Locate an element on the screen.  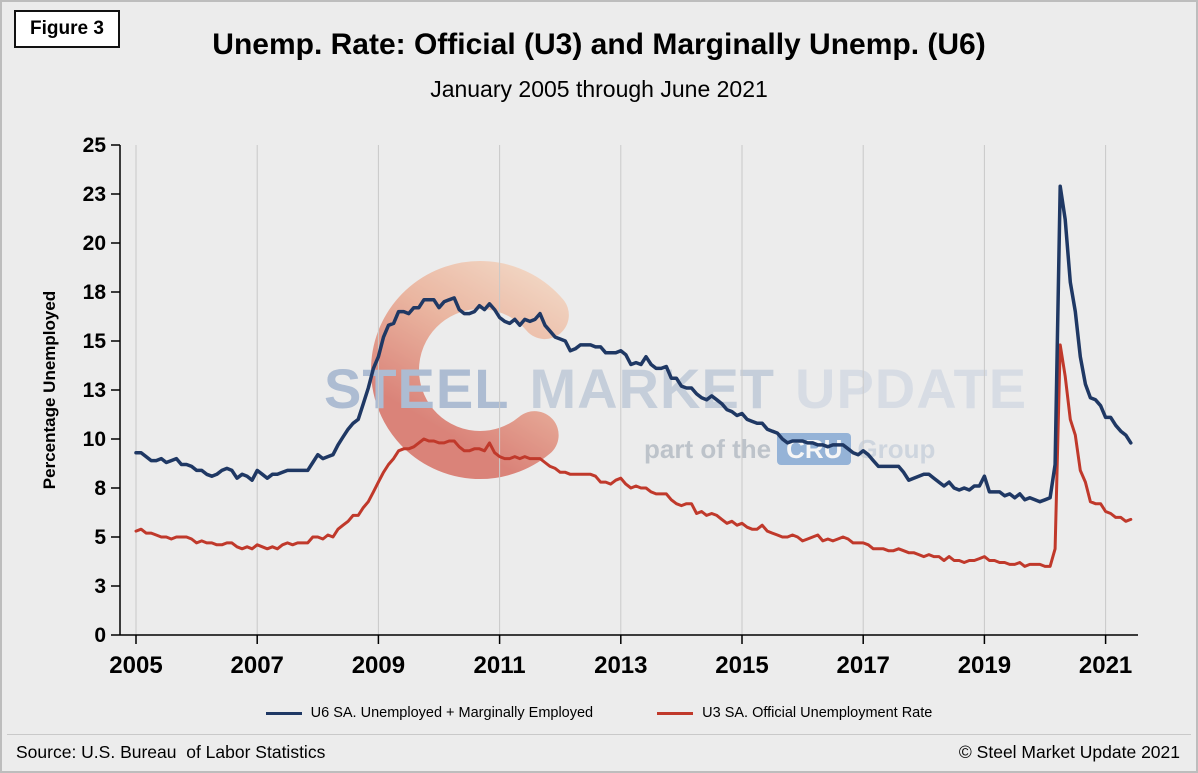
y-tick-label: 13 is located at coordinates (94, 390).